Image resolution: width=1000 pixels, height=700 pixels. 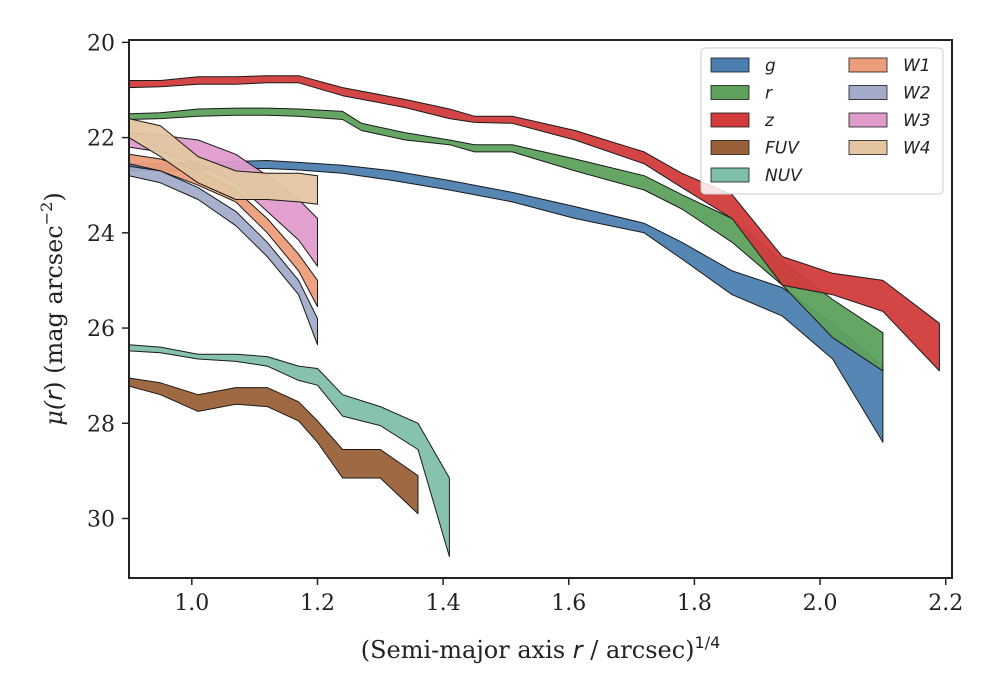 I want to click on legend-swatch-w3, so click(x=868, y=120).